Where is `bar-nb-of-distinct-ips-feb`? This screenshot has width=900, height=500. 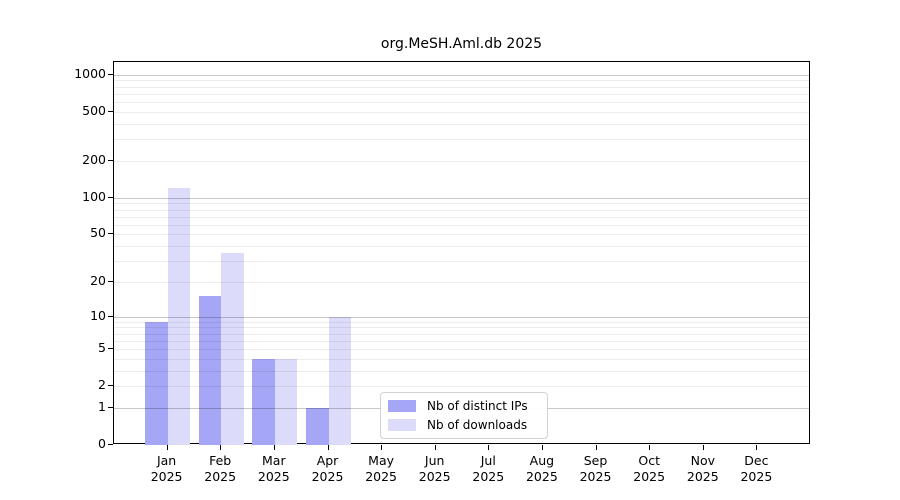 bar-nb-of-distinct-ips-feb is located at coordinates (210, 370).